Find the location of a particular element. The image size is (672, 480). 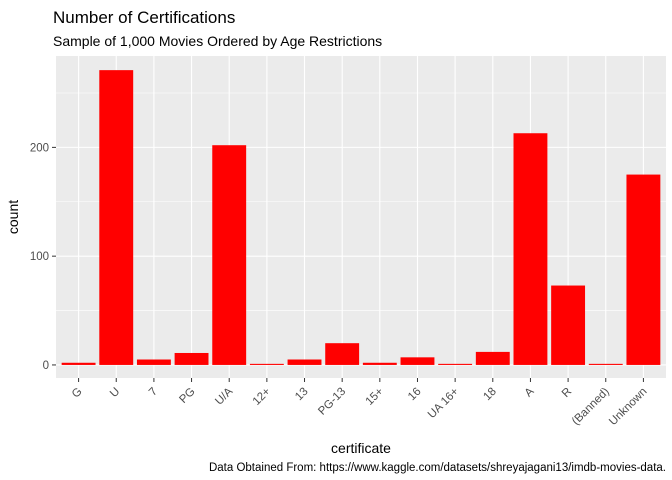

x-tick-label: UA 16+ is located at coordinates (444, 403).